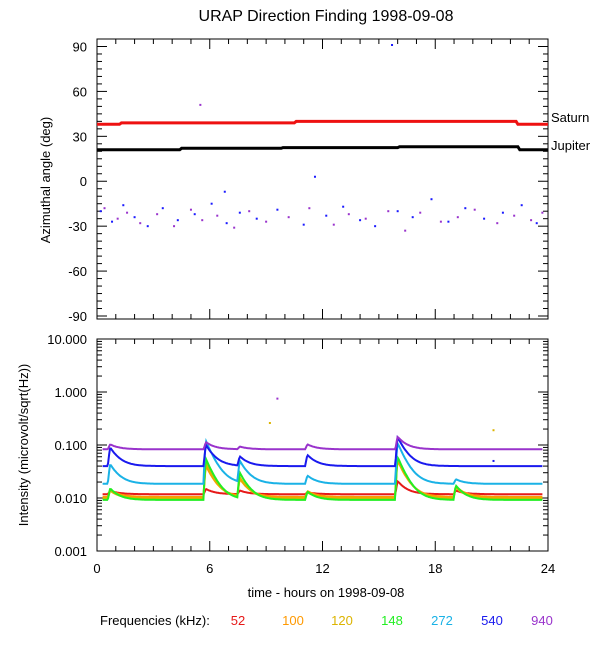 Image resolution: width=600 pixels, height=650 pixels. What do you see at coordinates (322, 122) in the screenshot?
I see `saturn-azimuth-line` at bounding box center [322, 122].